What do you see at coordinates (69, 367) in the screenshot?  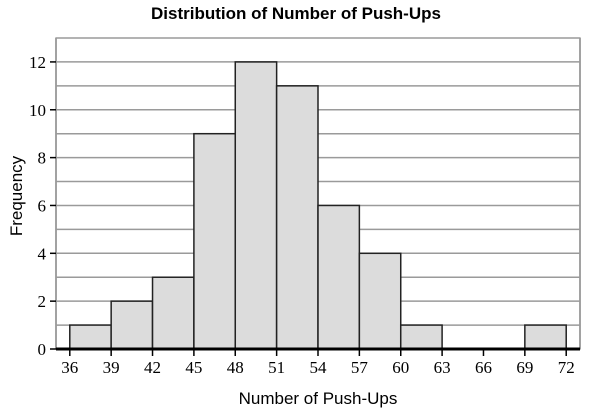 I see `x-tick-label: 36` at bounding box center [69, 367].